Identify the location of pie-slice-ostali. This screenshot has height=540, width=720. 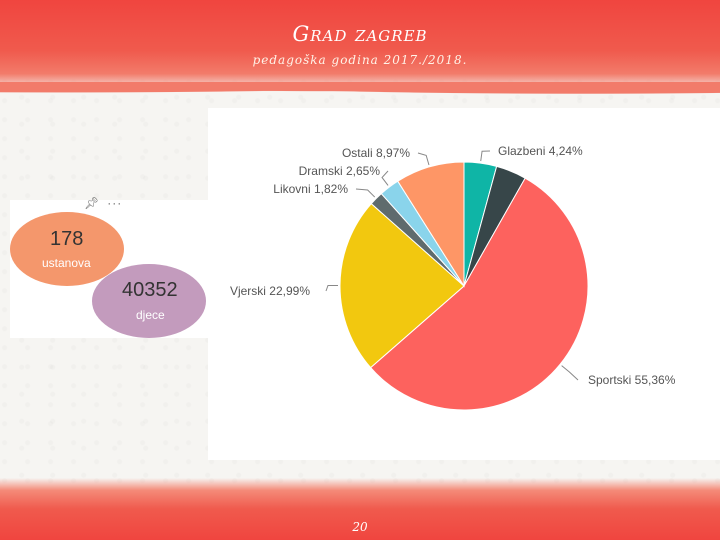
(431, 224).